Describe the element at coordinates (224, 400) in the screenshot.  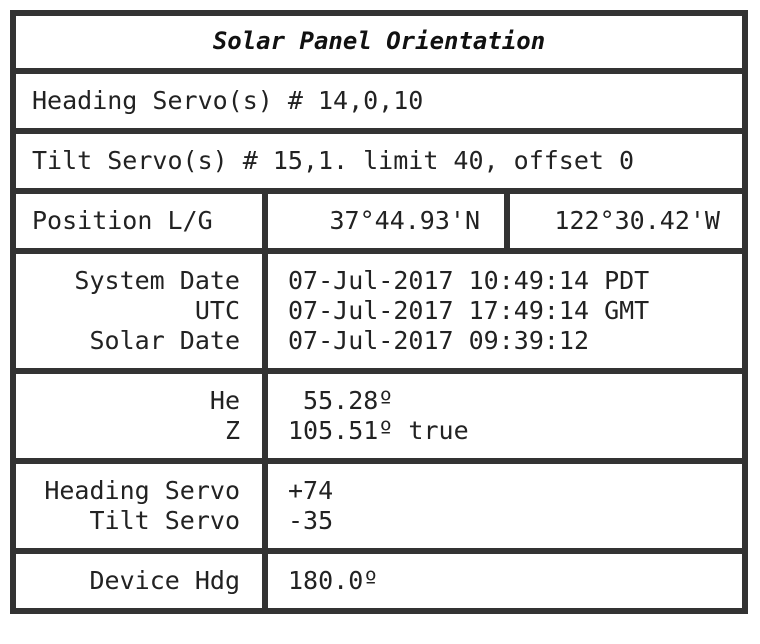
I see `he-label: He` at that location.